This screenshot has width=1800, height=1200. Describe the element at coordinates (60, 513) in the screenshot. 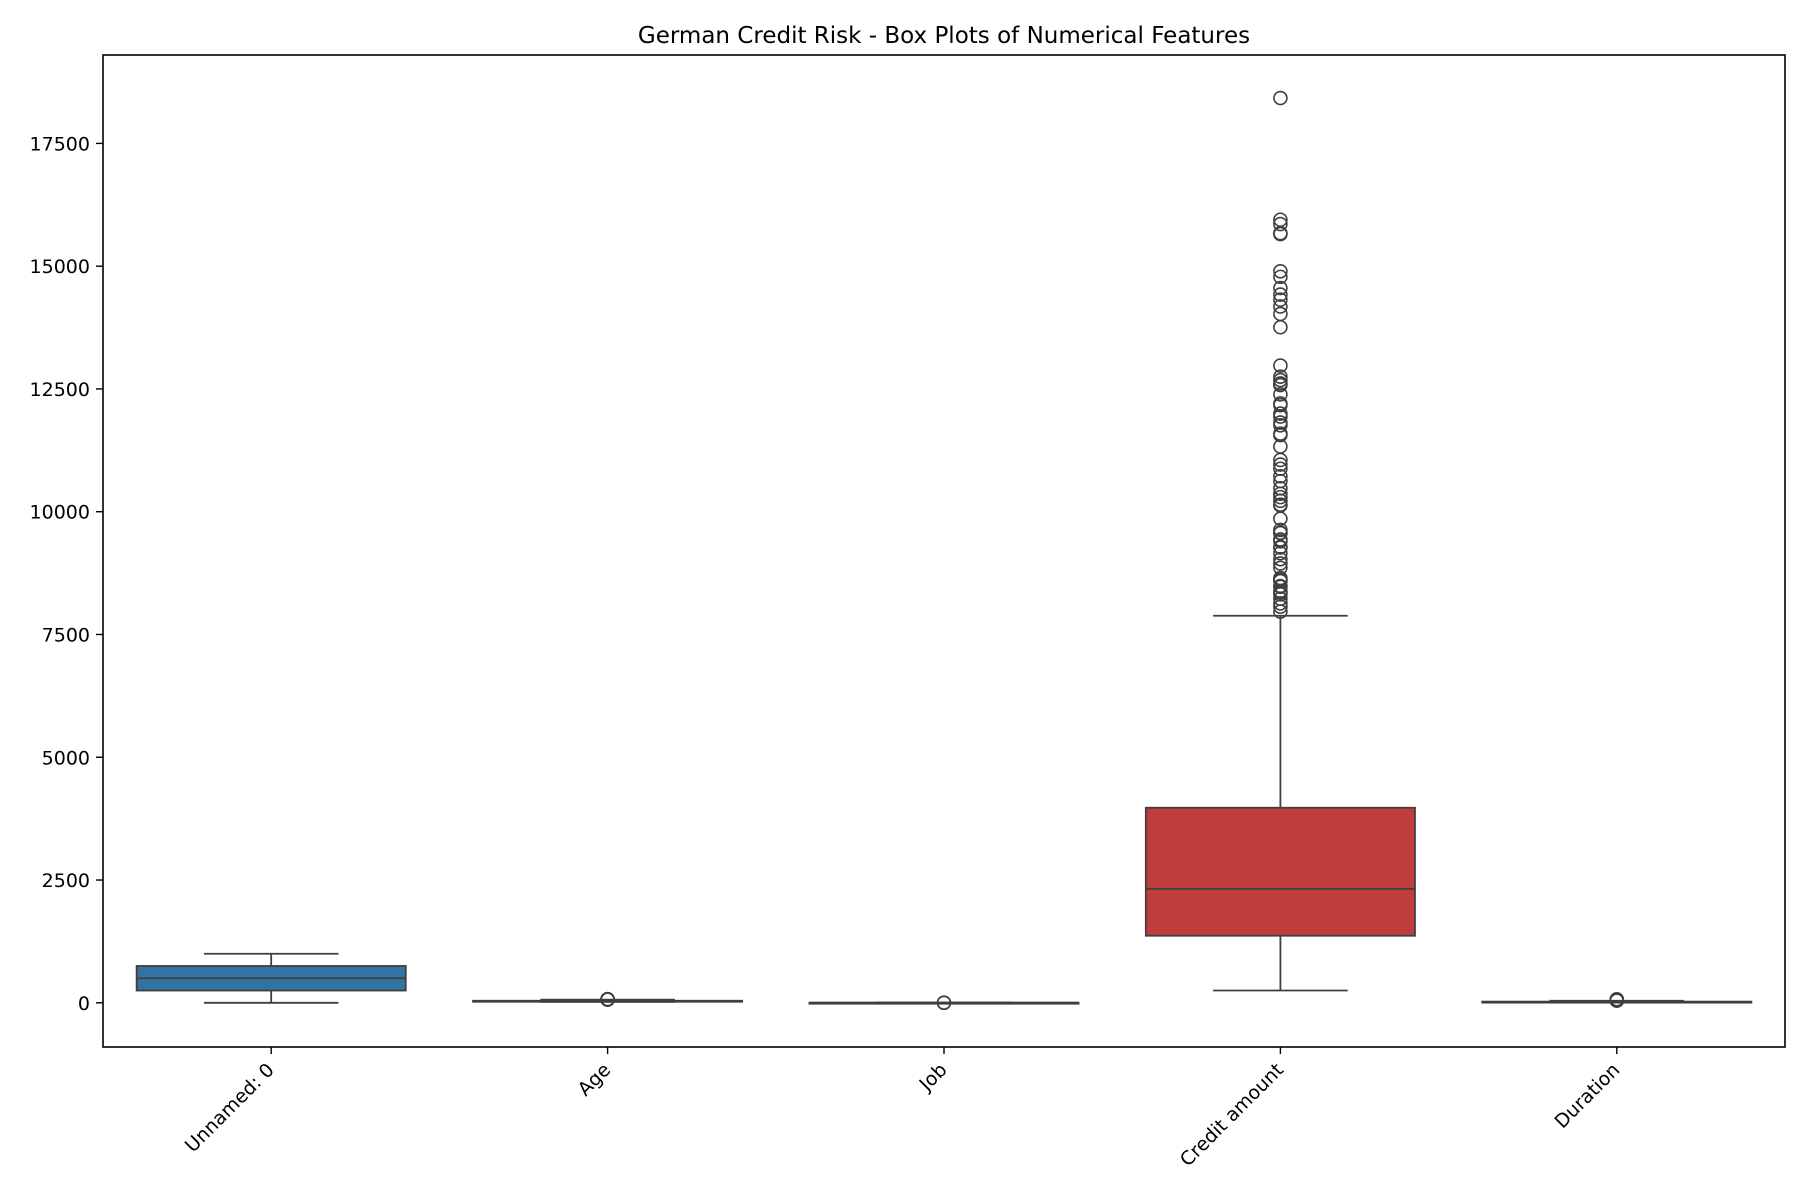

I see `y-tick-label: 10000` at that location.